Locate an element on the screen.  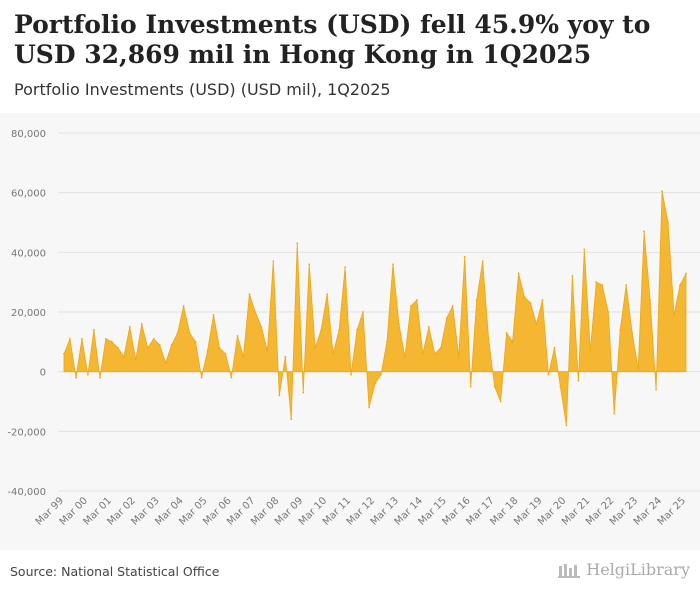
y-tick-label: -40,000 is located at coordinates (26, 492).